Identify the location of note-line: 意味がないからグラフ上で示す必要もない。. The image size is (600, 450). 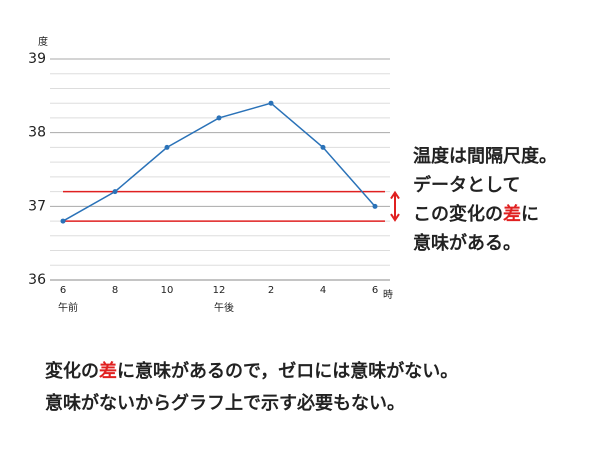
(225, 403).